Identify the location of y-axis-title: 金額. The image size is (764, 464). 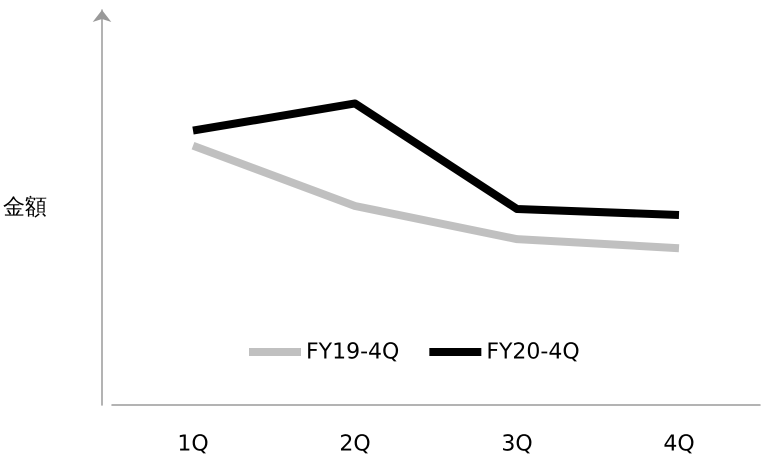
(25, 207).